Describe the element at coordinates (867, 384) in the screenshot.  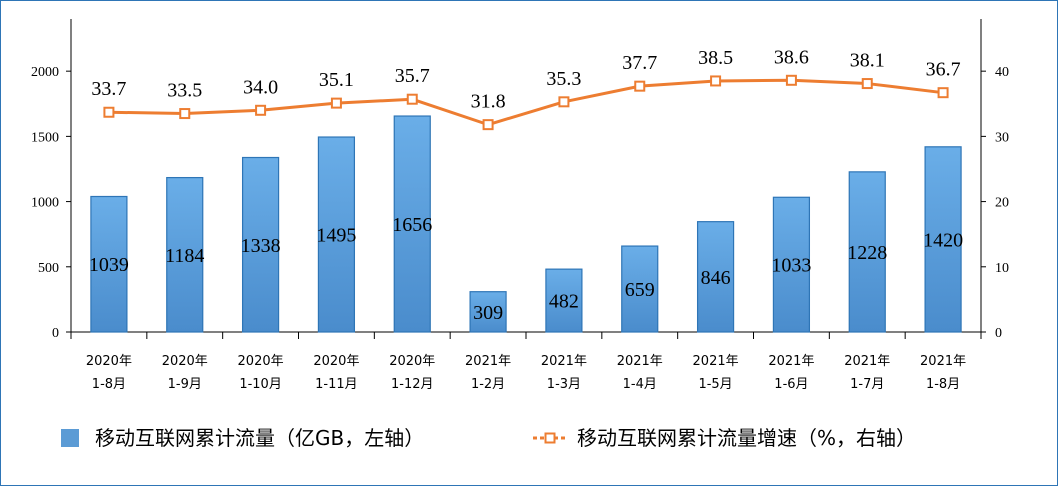
I see `category-label-period: 1-7月` at that location.